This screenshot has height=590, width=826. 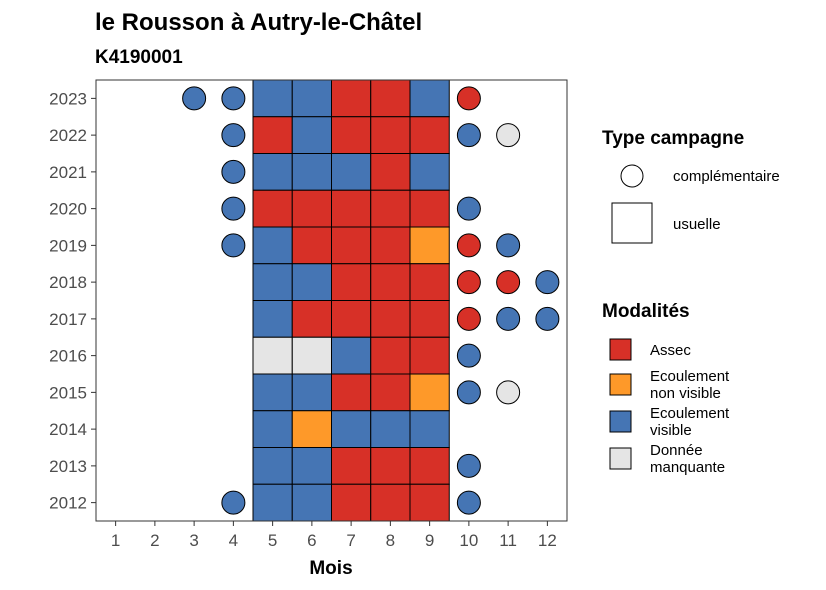 I want to click on y-tick-label-2018: 2018, so click(x=68, y=282).